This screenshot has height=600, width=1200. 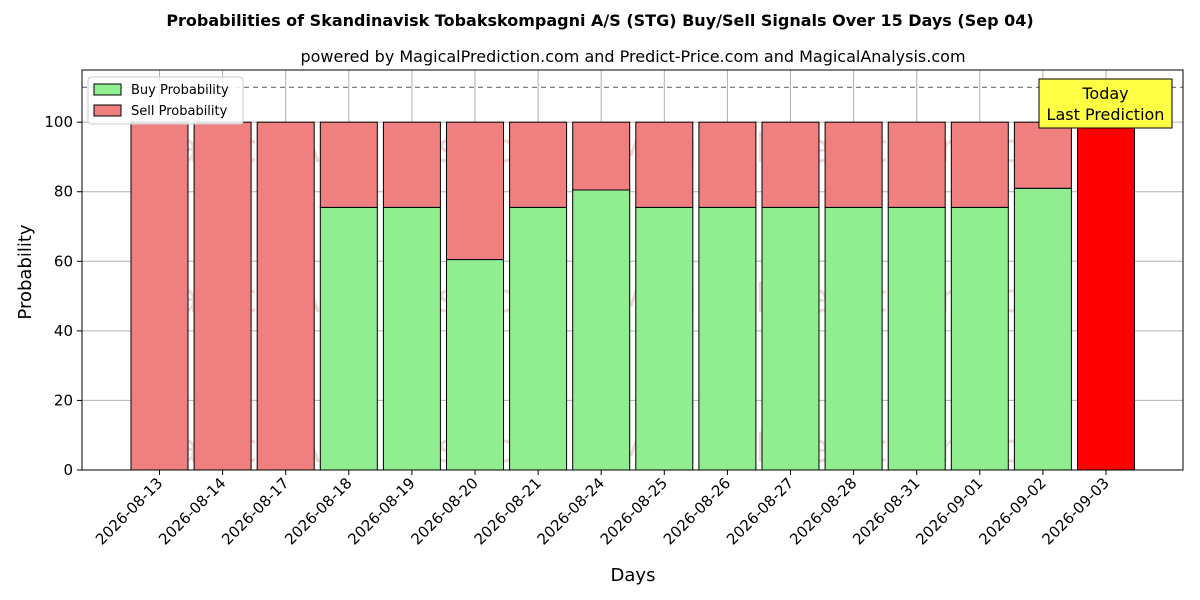 I want to click on x-tick-label: 2026-08-31, so click(x=886, y=511).